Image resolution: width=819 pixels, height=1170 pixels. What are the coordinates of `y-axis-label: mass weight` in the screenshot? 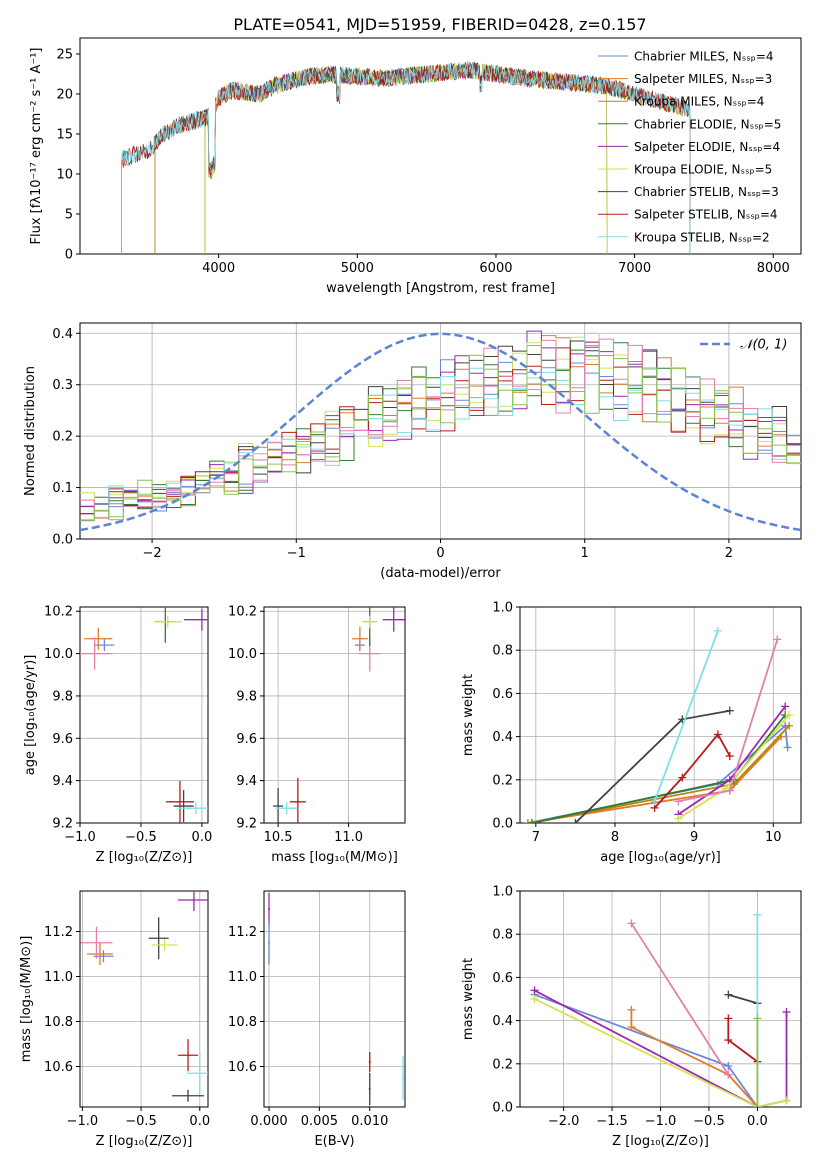 It's located at (468, 715).